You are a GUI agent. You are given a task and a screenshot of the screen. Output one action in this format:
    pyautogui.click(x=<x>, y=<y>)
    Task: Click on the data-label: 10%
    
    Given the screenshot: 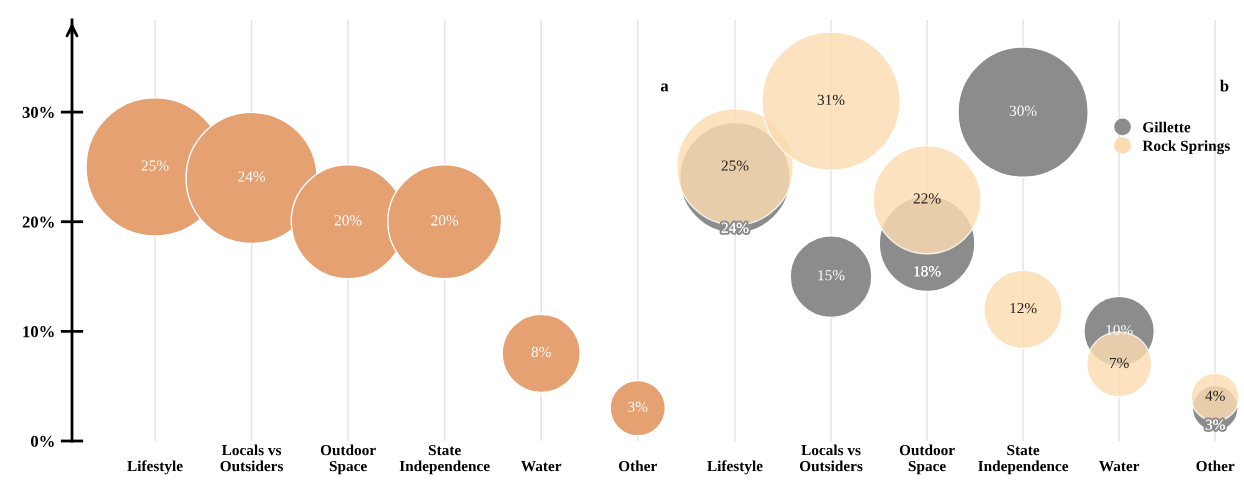 What is the action you would take?
    pyautogui.click(x=1119, y=330)
    